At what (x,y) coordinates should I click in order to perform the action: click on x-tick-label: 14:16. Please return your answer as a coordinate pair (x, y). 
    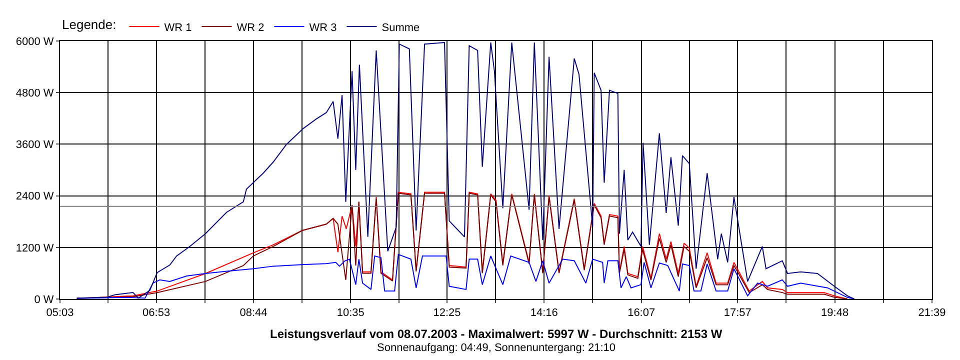
    Looking at the image, I should click on (544, 313).